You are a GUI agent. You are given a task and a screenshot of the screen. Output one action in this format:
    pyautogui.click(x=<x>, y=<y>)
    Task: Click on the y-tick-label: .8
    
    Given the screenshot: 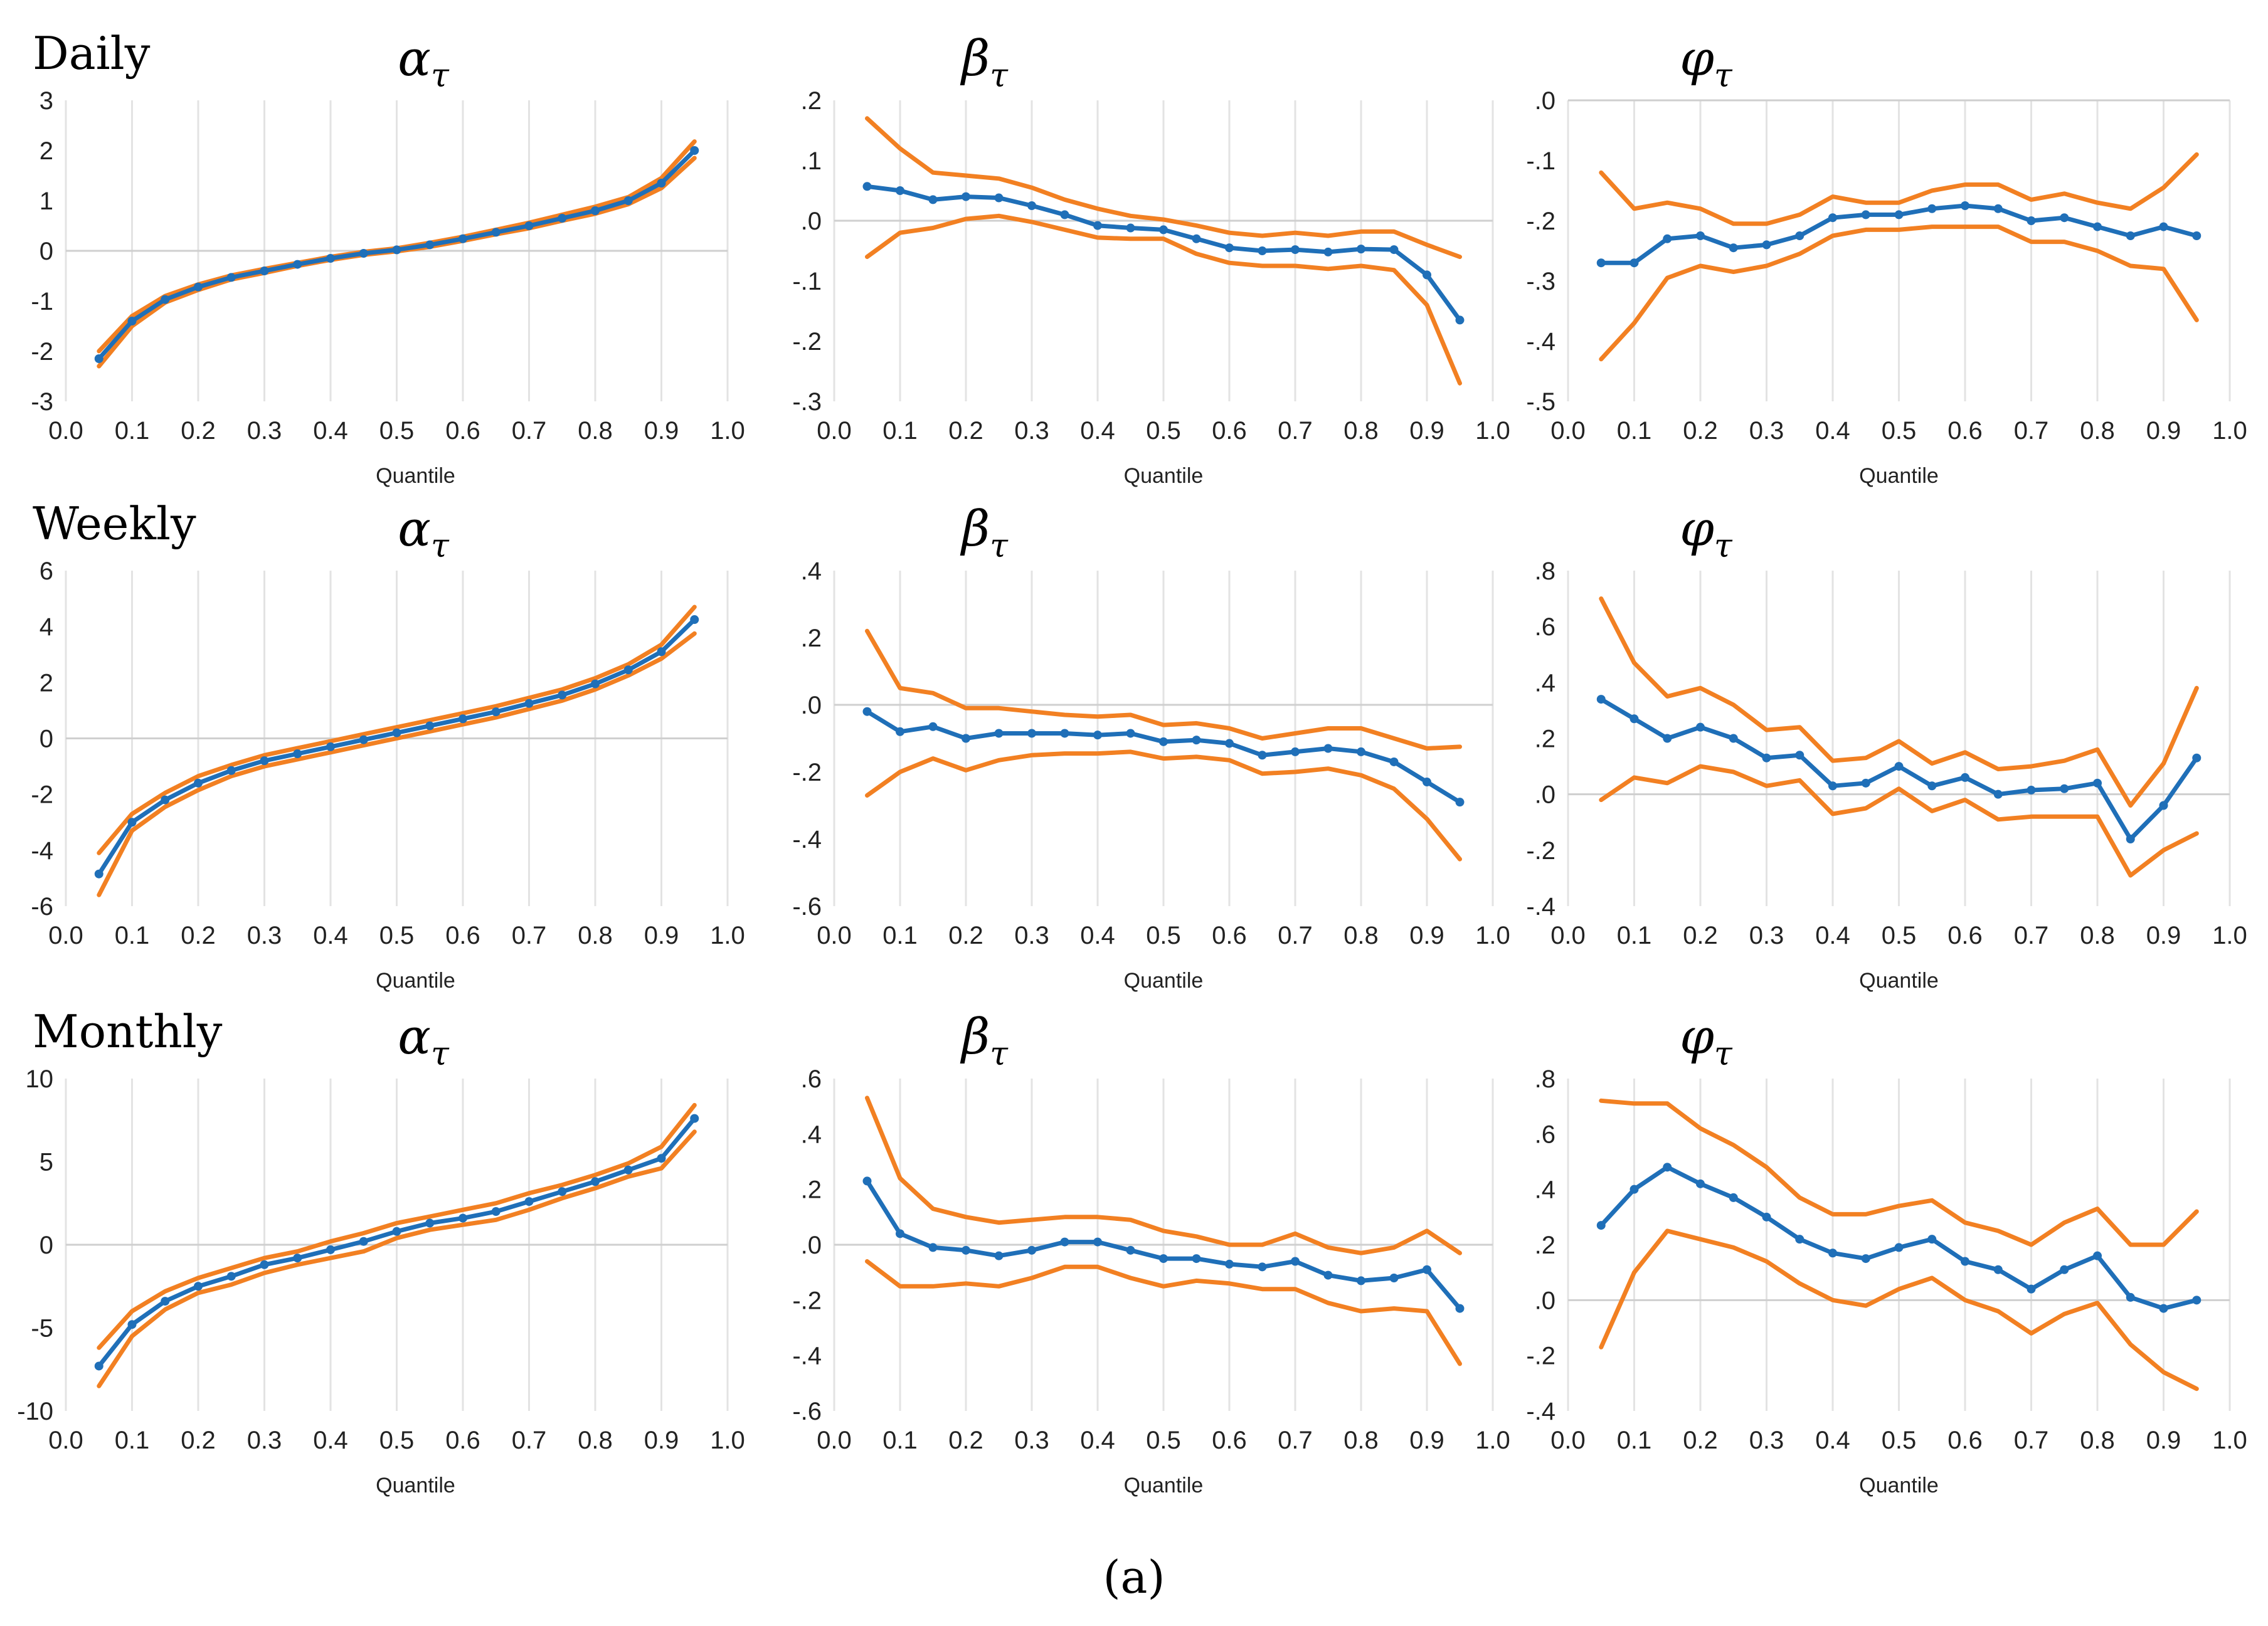 What is the action you would take?
    pyautogui.click(x=1545, y=571)
    